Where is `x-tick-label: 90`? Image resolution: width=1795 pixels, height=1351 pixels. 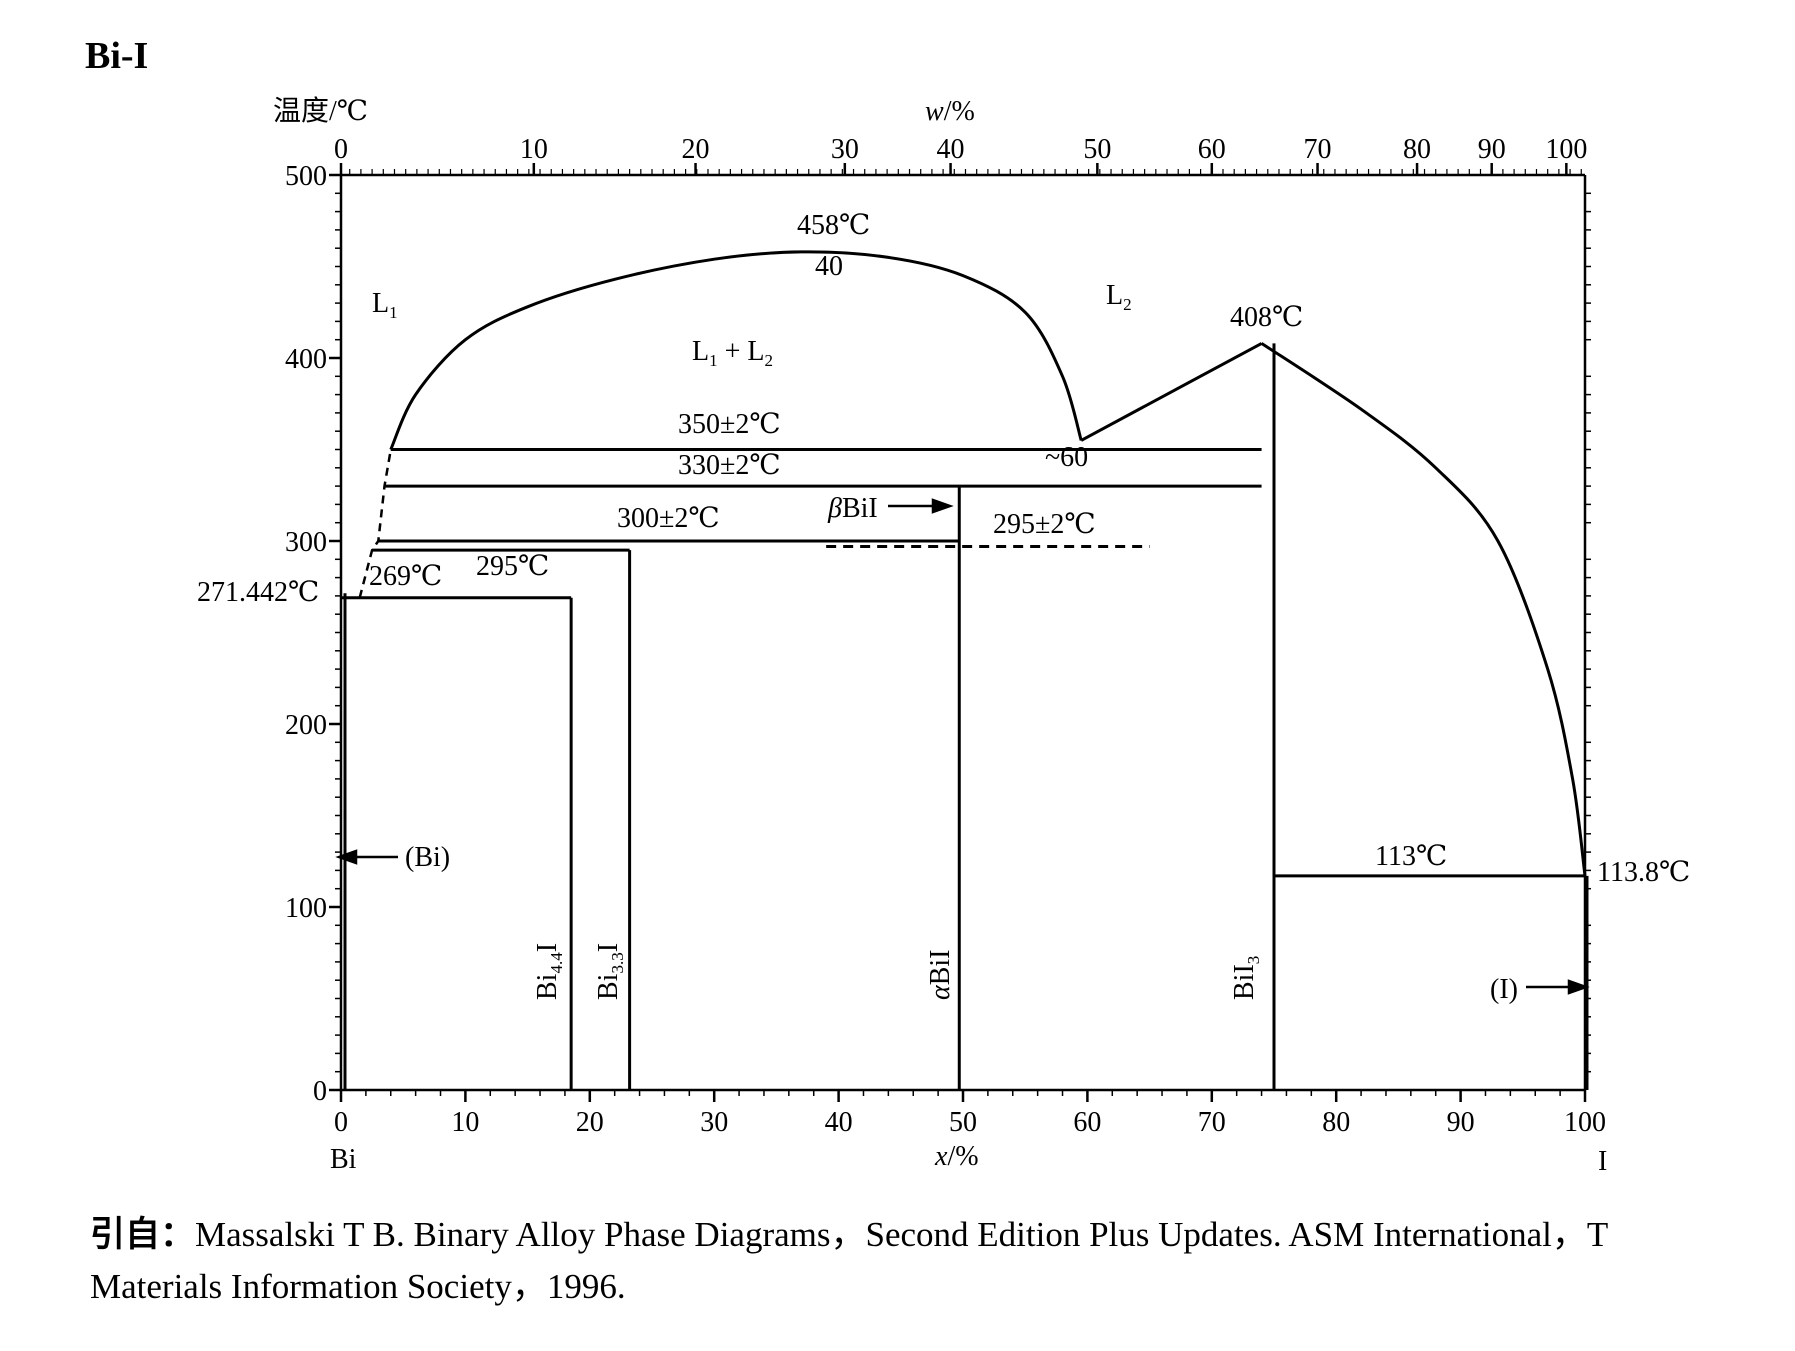
x-tick-label: 90 is located at coordinates (1461, 1122).